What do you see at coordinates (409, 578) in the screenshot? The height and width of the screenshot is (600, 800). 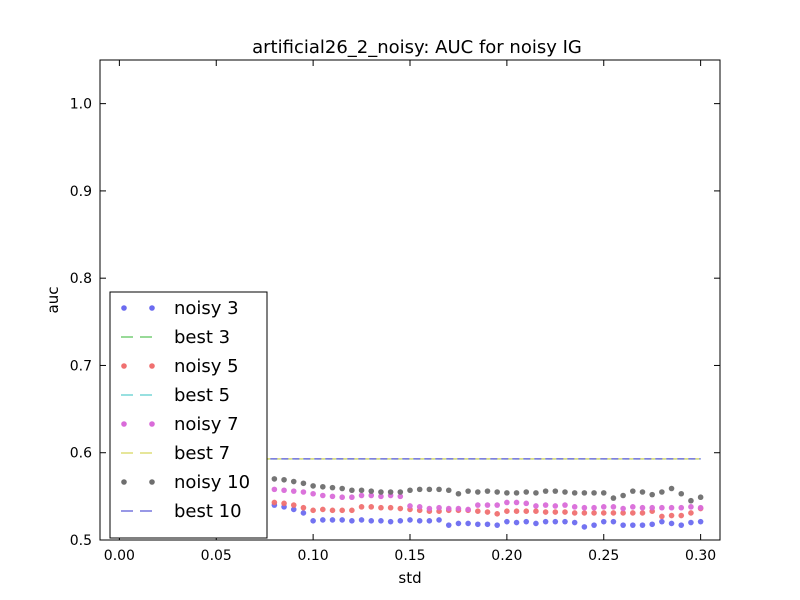 I see `x-axis-label: std` at bounding box center [409, 578].